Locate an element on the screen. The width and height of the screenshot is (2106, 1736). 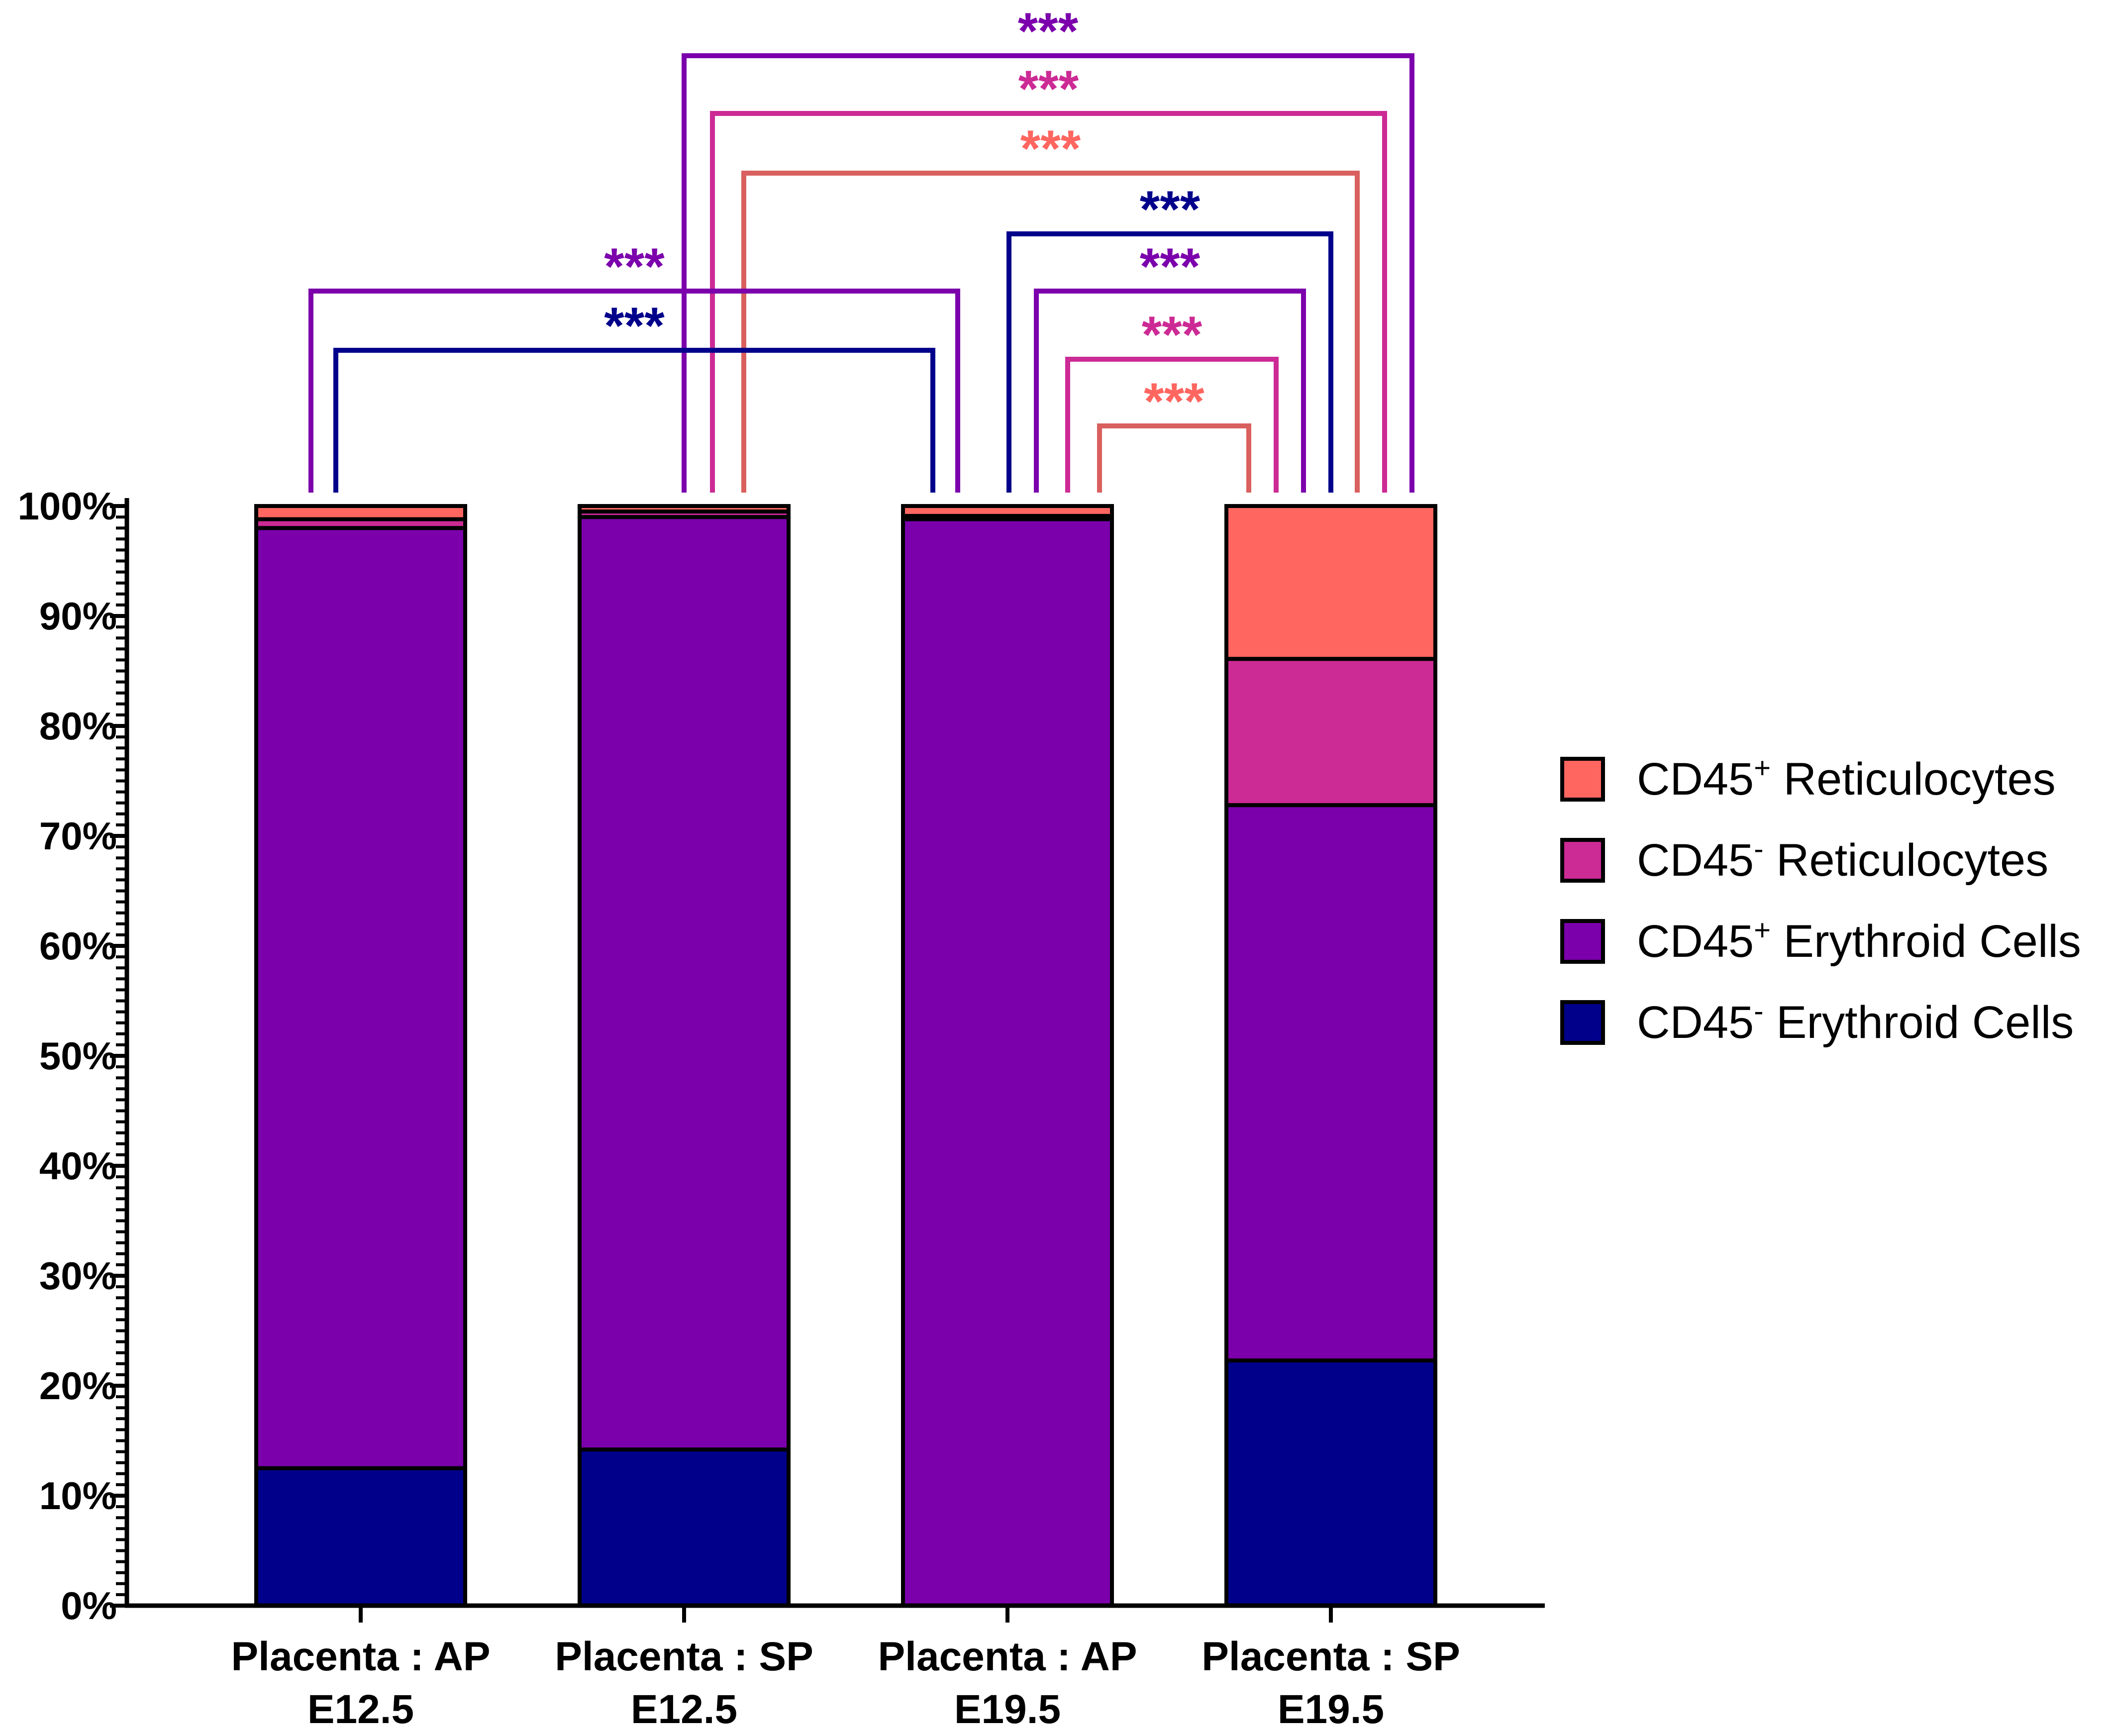
legend-swatch-pos-ery is located at coordinates (1582, 942).